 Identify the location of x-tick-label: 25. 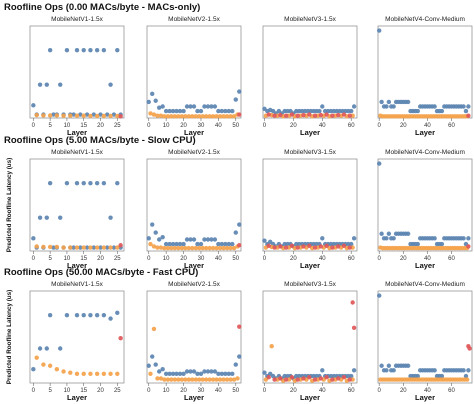
(117, 391).